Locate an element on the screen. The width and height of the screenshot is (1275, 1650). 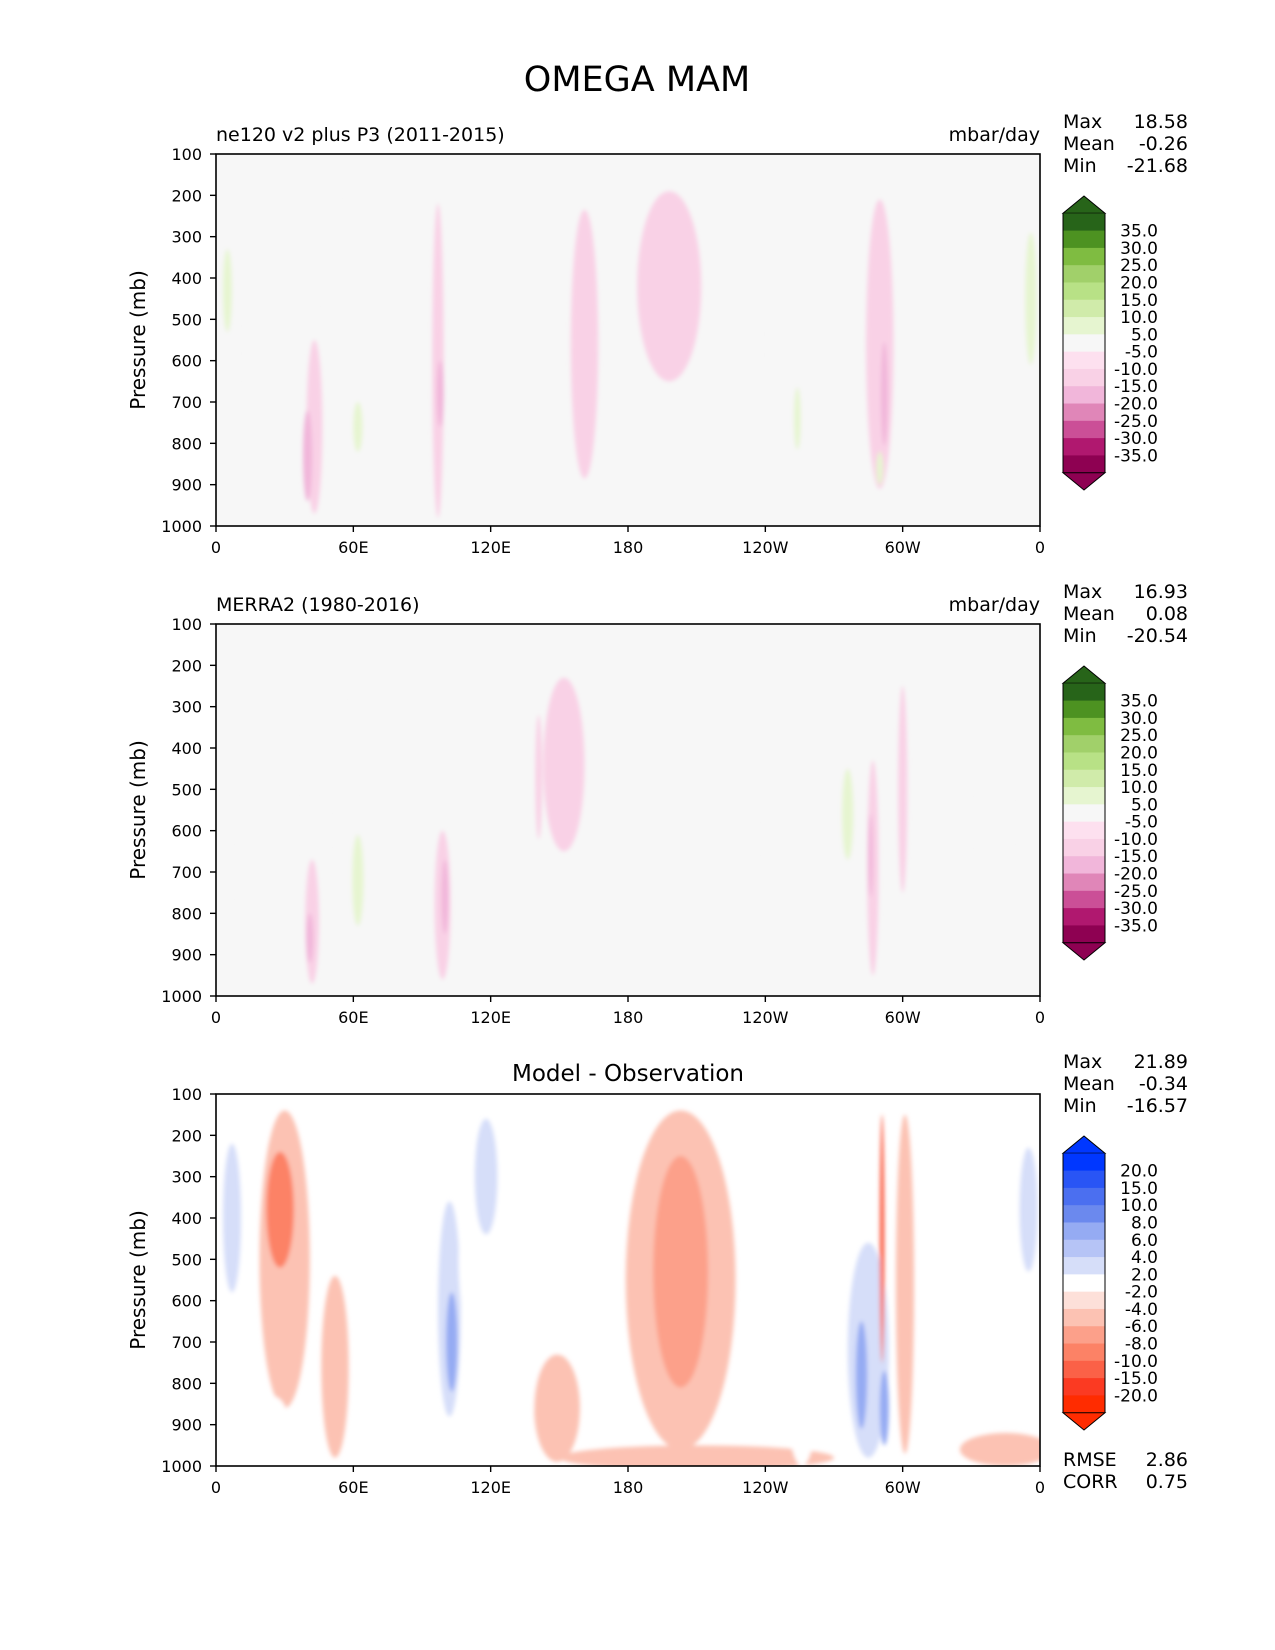
colorbar-label: -35.0 is located at coordinates (1136, 926).